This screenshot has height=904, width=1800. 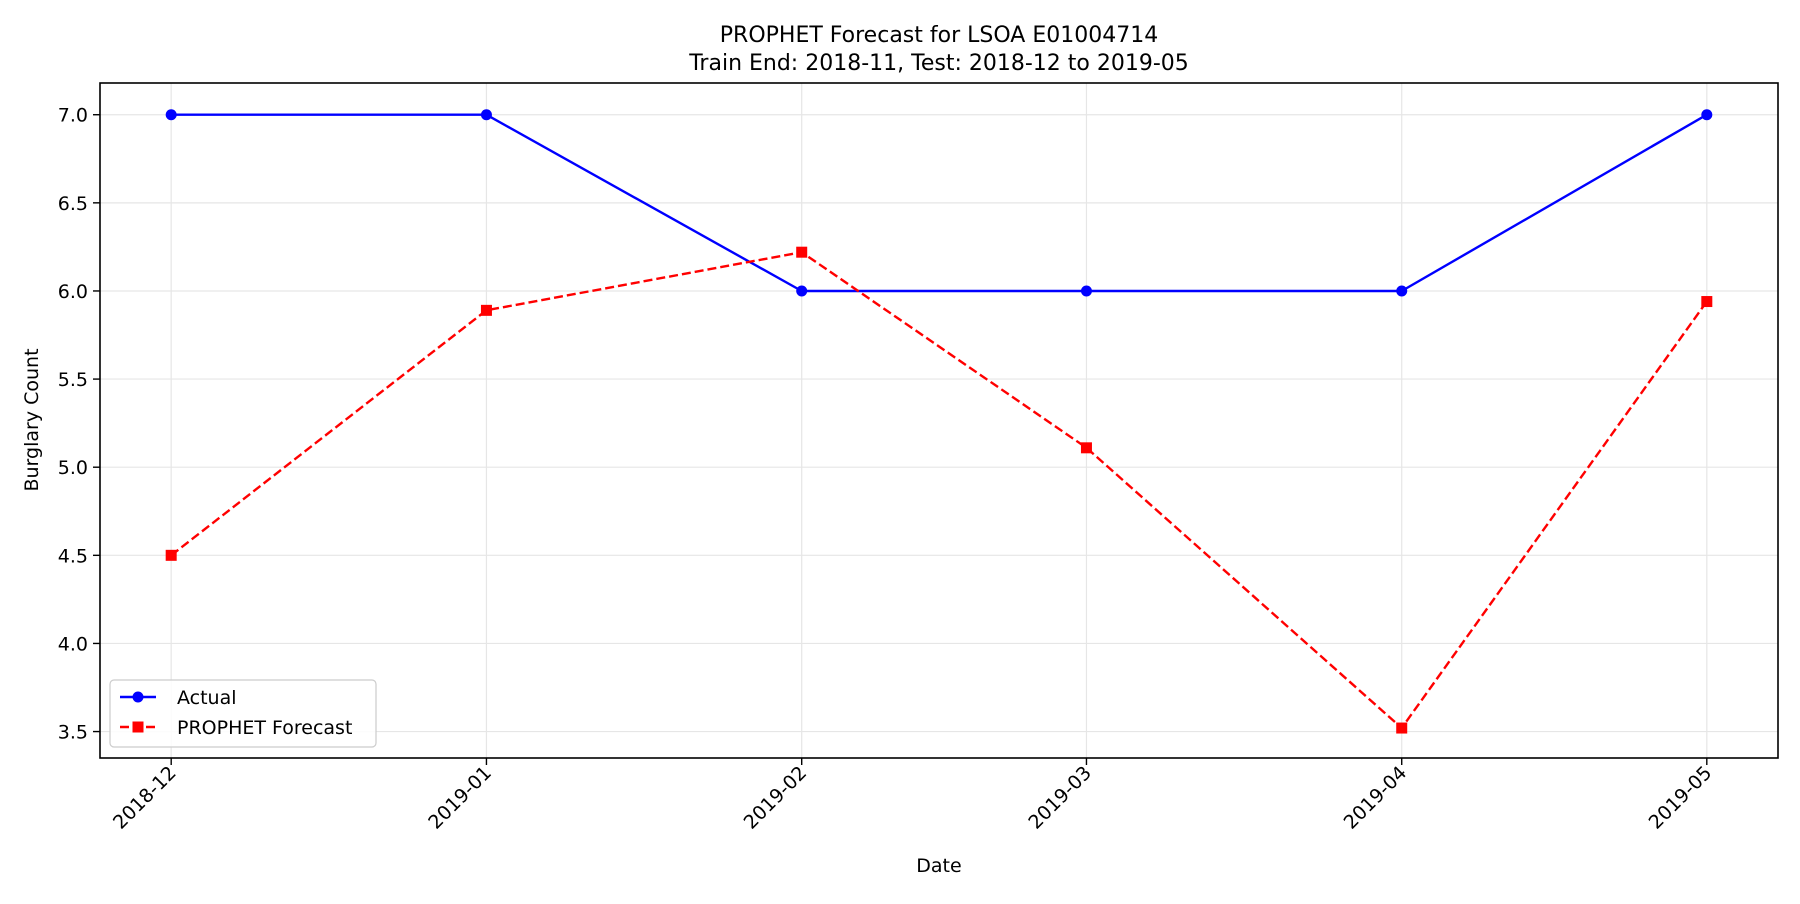 What do you see at coordinates (73, 733) in the screenshot?
I see `y-tick-label: 3.5` at bounding box center [73, 733].